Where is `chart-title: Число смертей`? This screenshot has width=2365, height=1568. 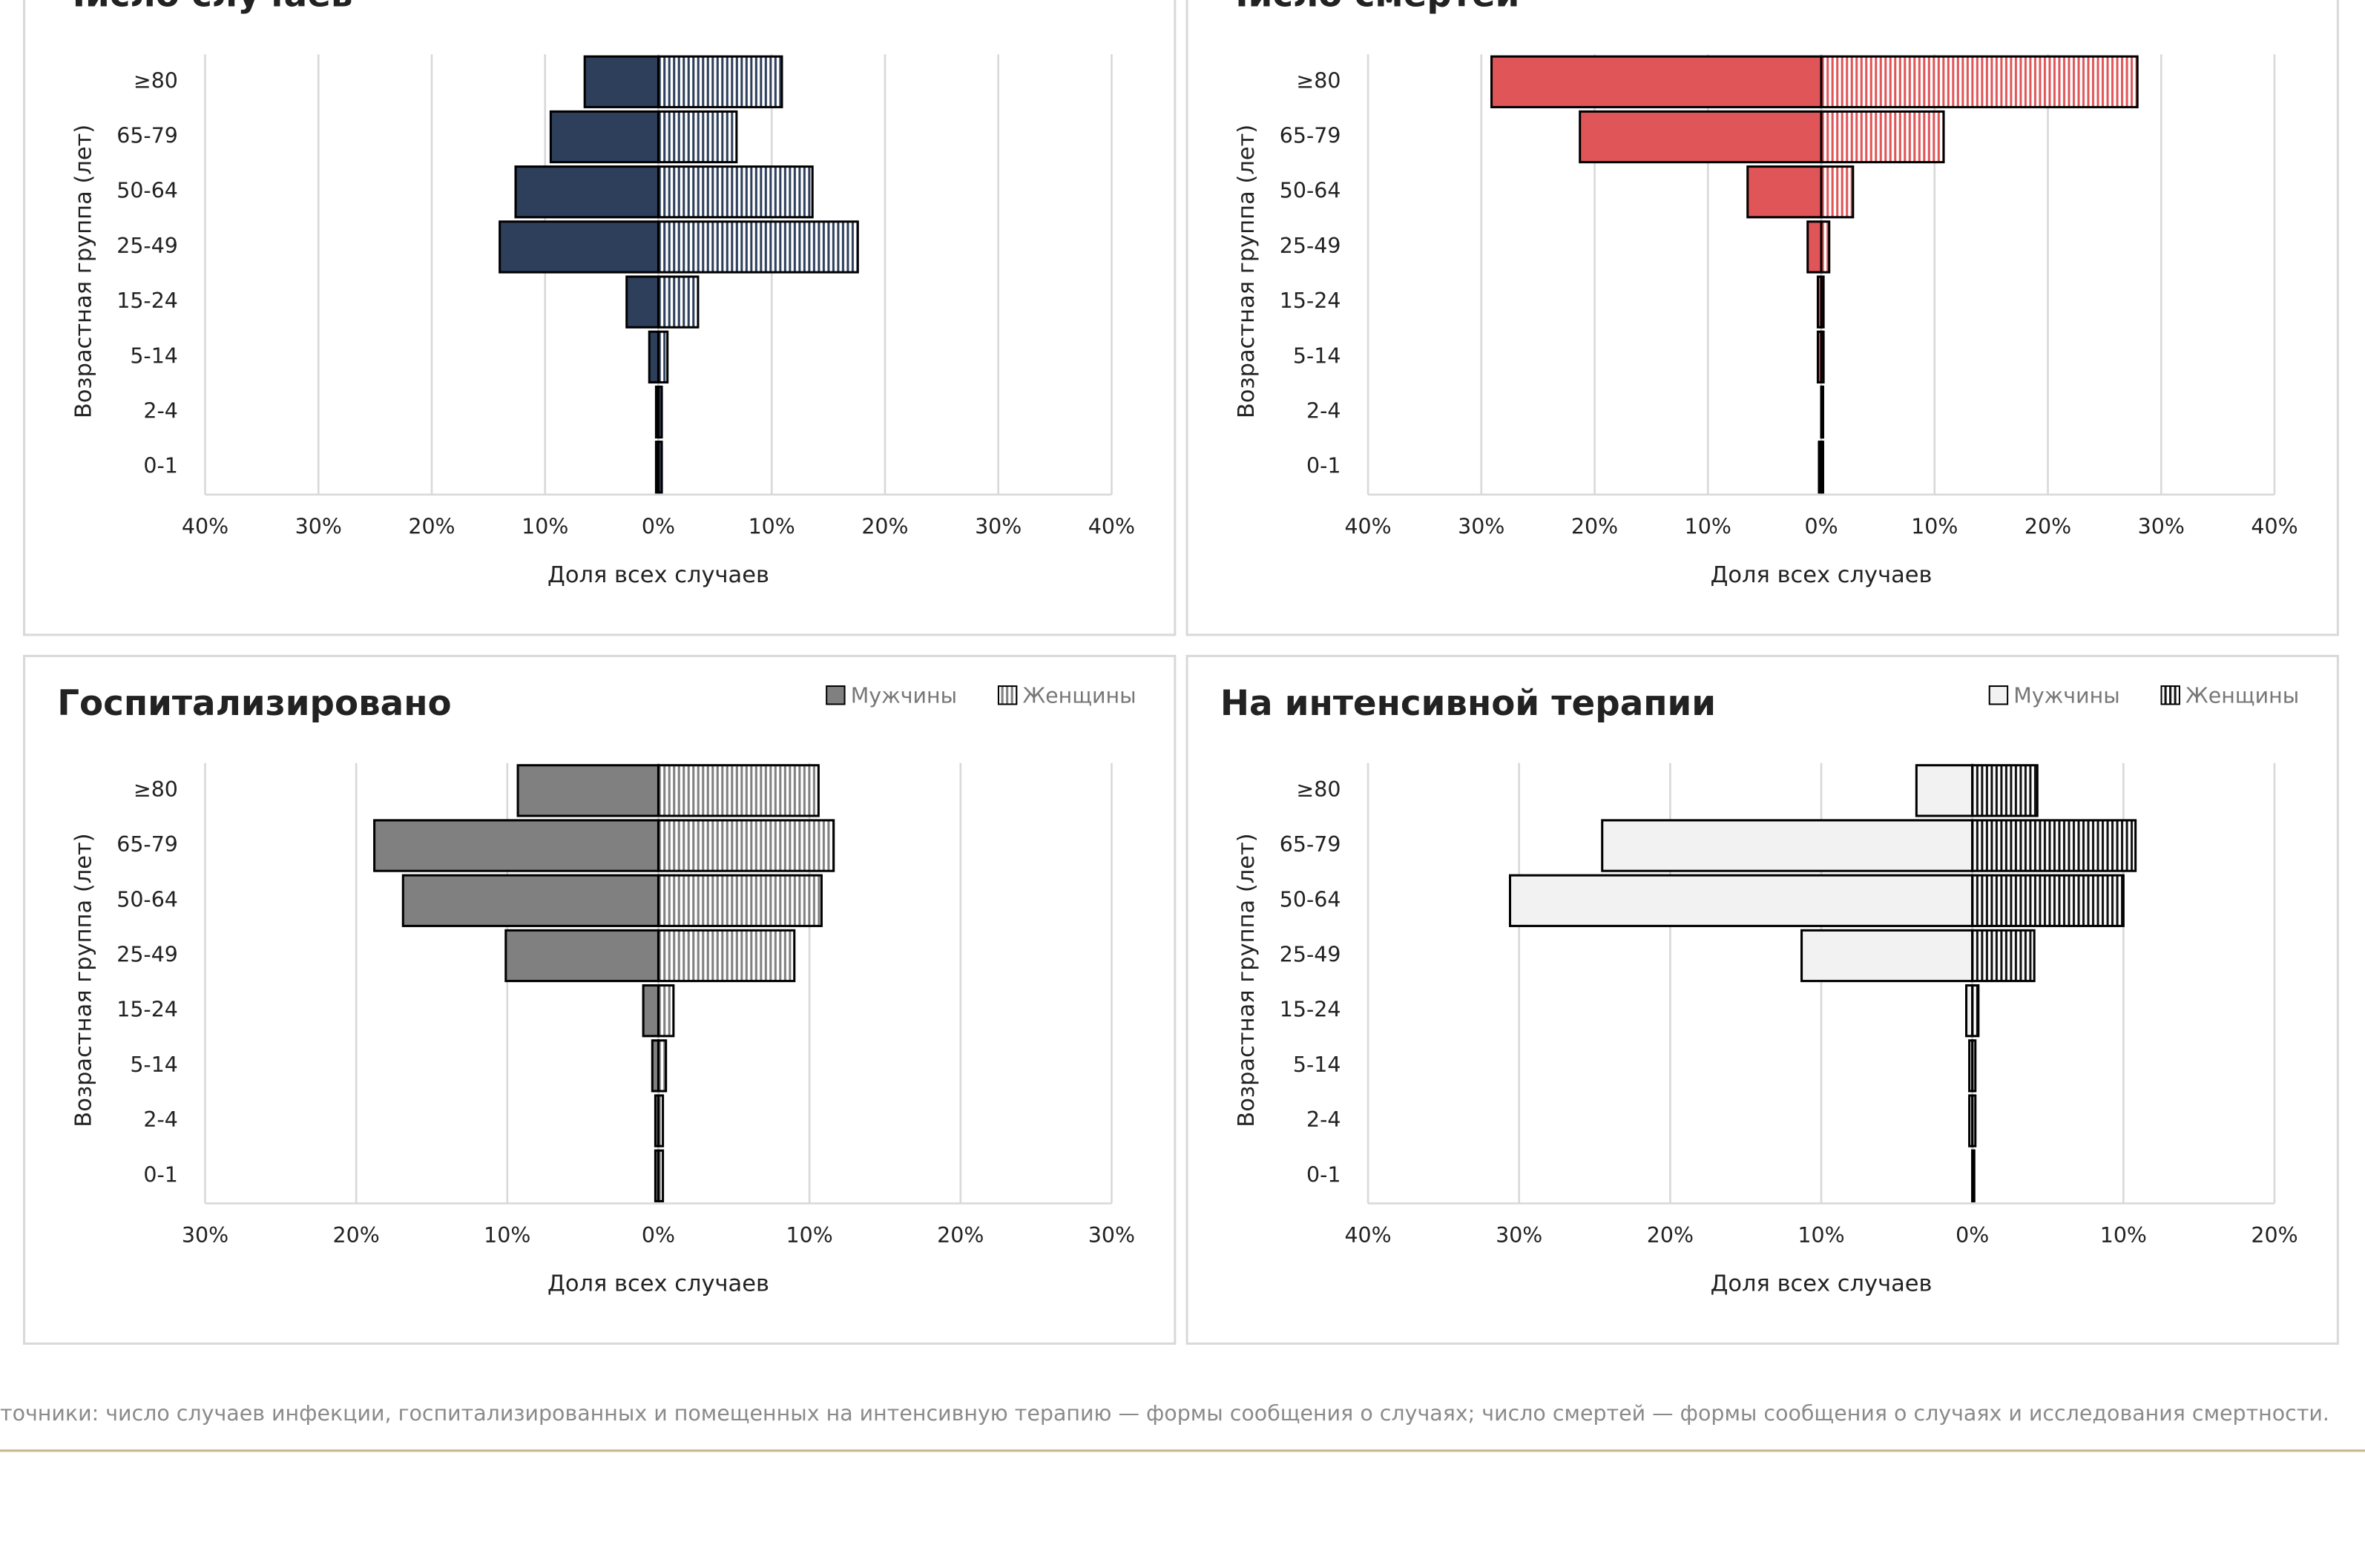
chart-title: Число смертей is located at coordinates (1370, 8).